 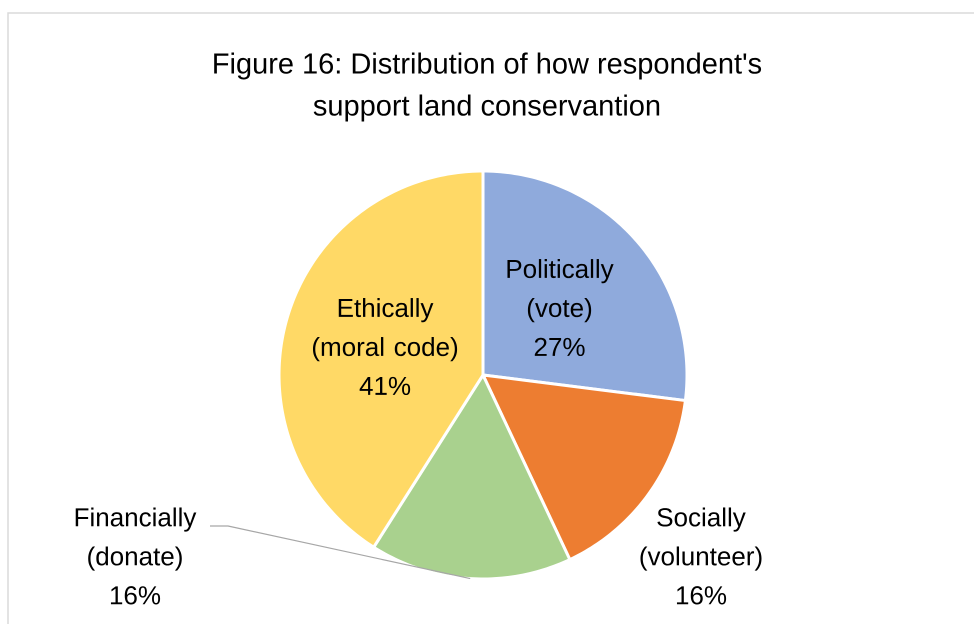 What do you see at coordinates (385, 330) in the screenshot?
I see `slice-label: Ethically (moral code)` at bounding box center [385, 330].